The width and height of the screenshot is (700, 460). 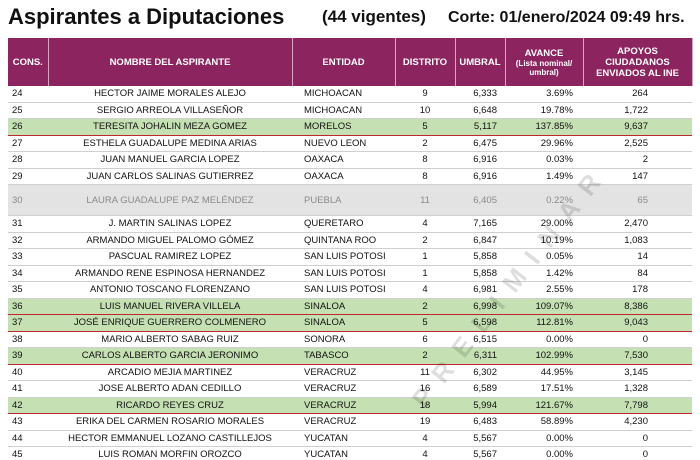 What do you see at coordinates (28, 160) in the screenshot?
I see `table-cell: 28` at bounding box center [28, 160].